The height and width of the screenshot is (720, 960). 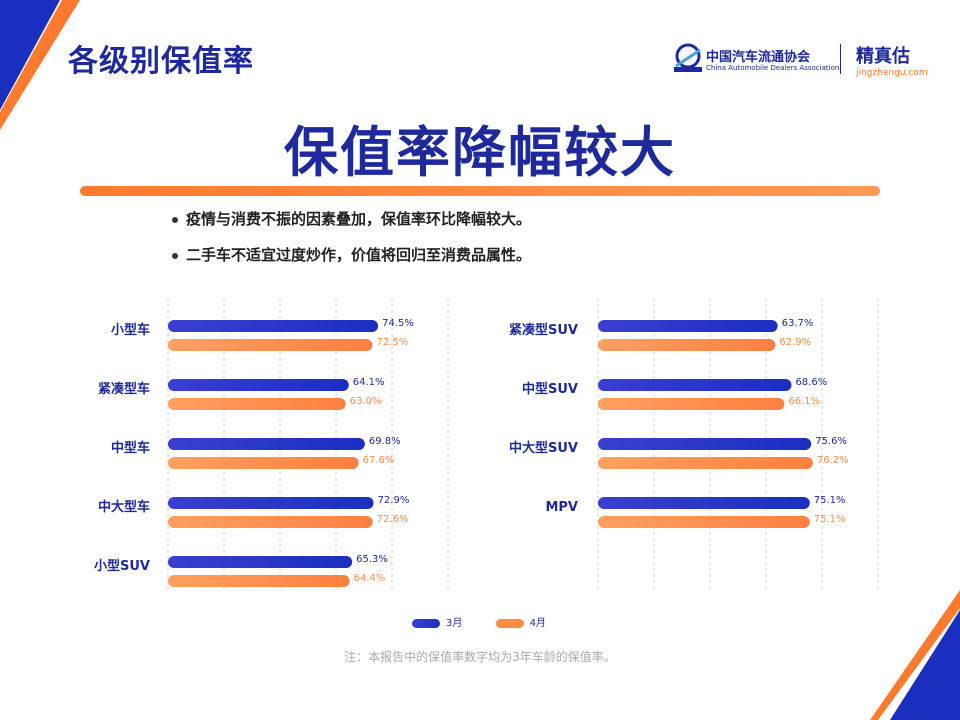 What do you see at coordinates (161, 61) in the screenshot?
I see `page-title: 各级别保值率` at bounding box center [161, 61].